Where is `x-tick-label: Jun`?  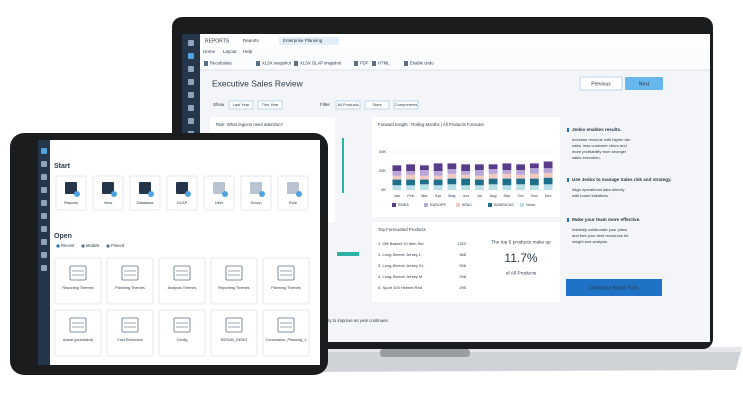 x-tick-label: Jun is located at coordinates (466, 196).